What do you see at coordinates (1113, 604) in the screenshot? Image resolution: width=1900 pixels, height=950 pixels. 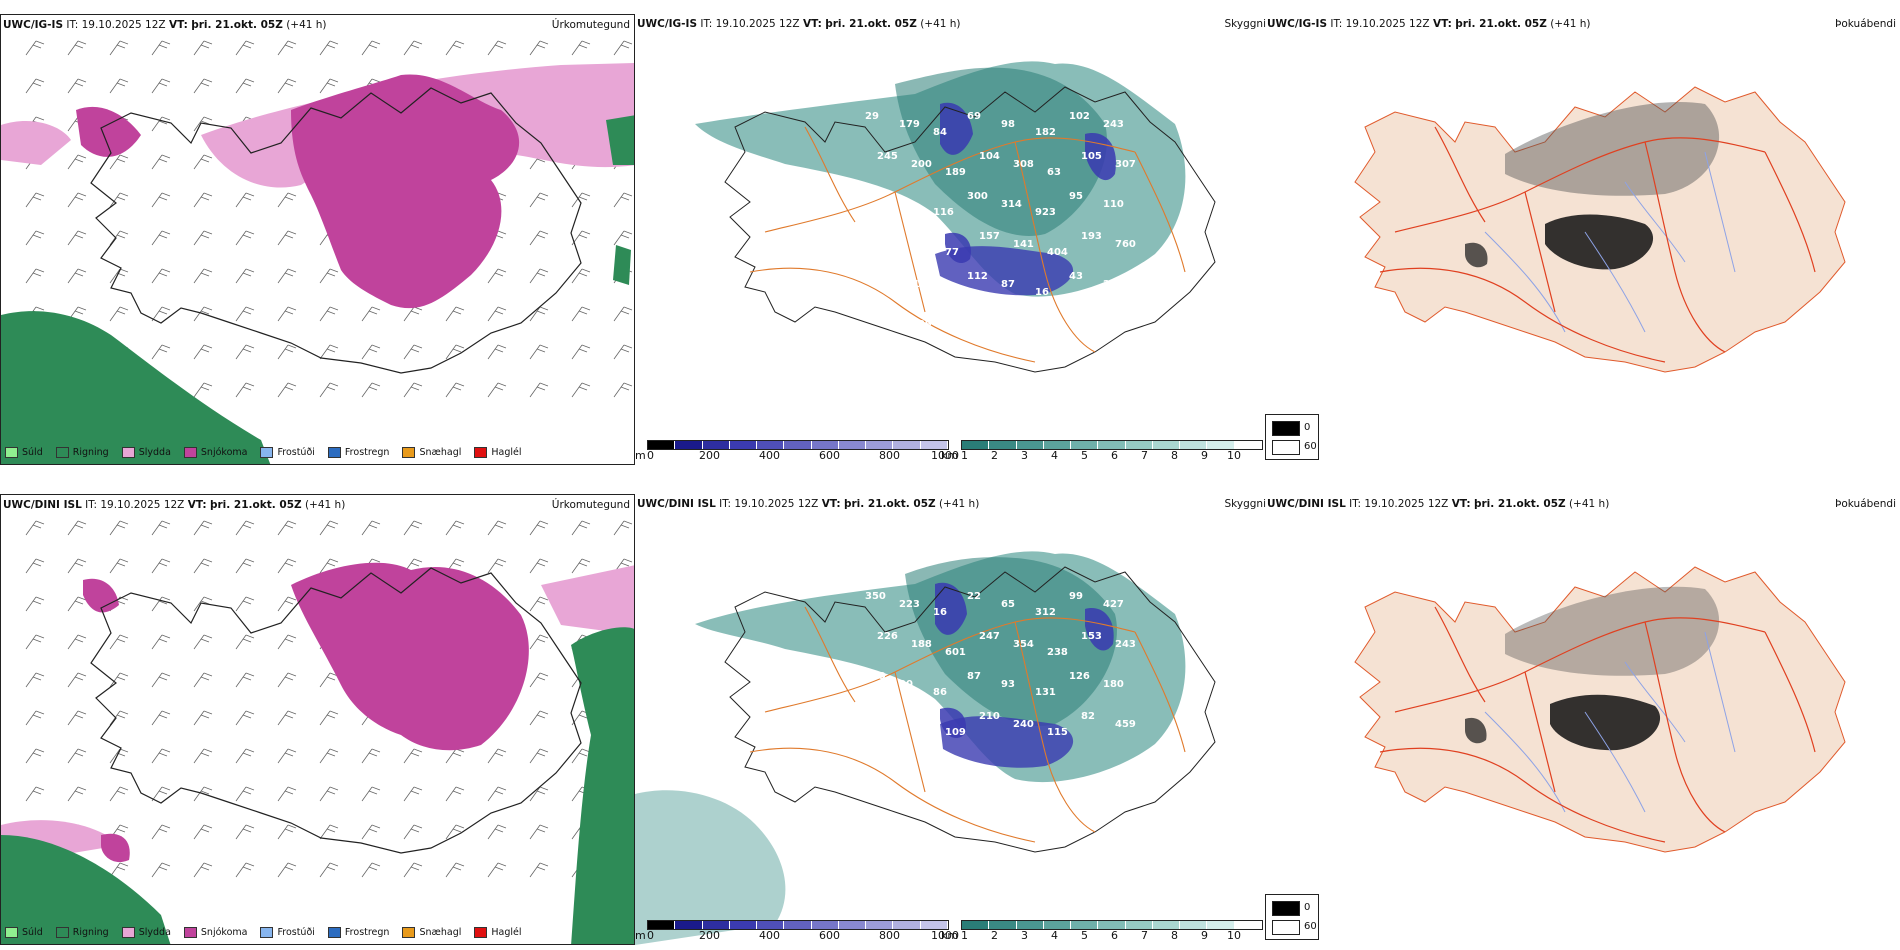 I see `cloud-height-label: 427` at bounding box center [1113, 604].